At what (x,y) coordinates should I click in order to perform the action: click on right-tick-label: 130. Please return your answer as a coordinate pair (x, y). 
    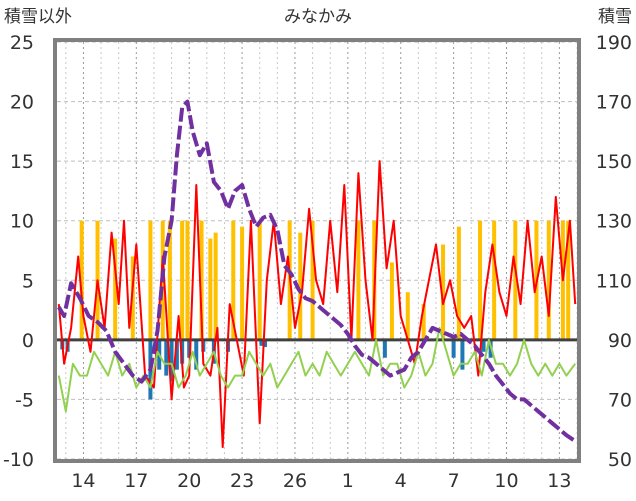
    Looking at the image, I should click on (614, 222).